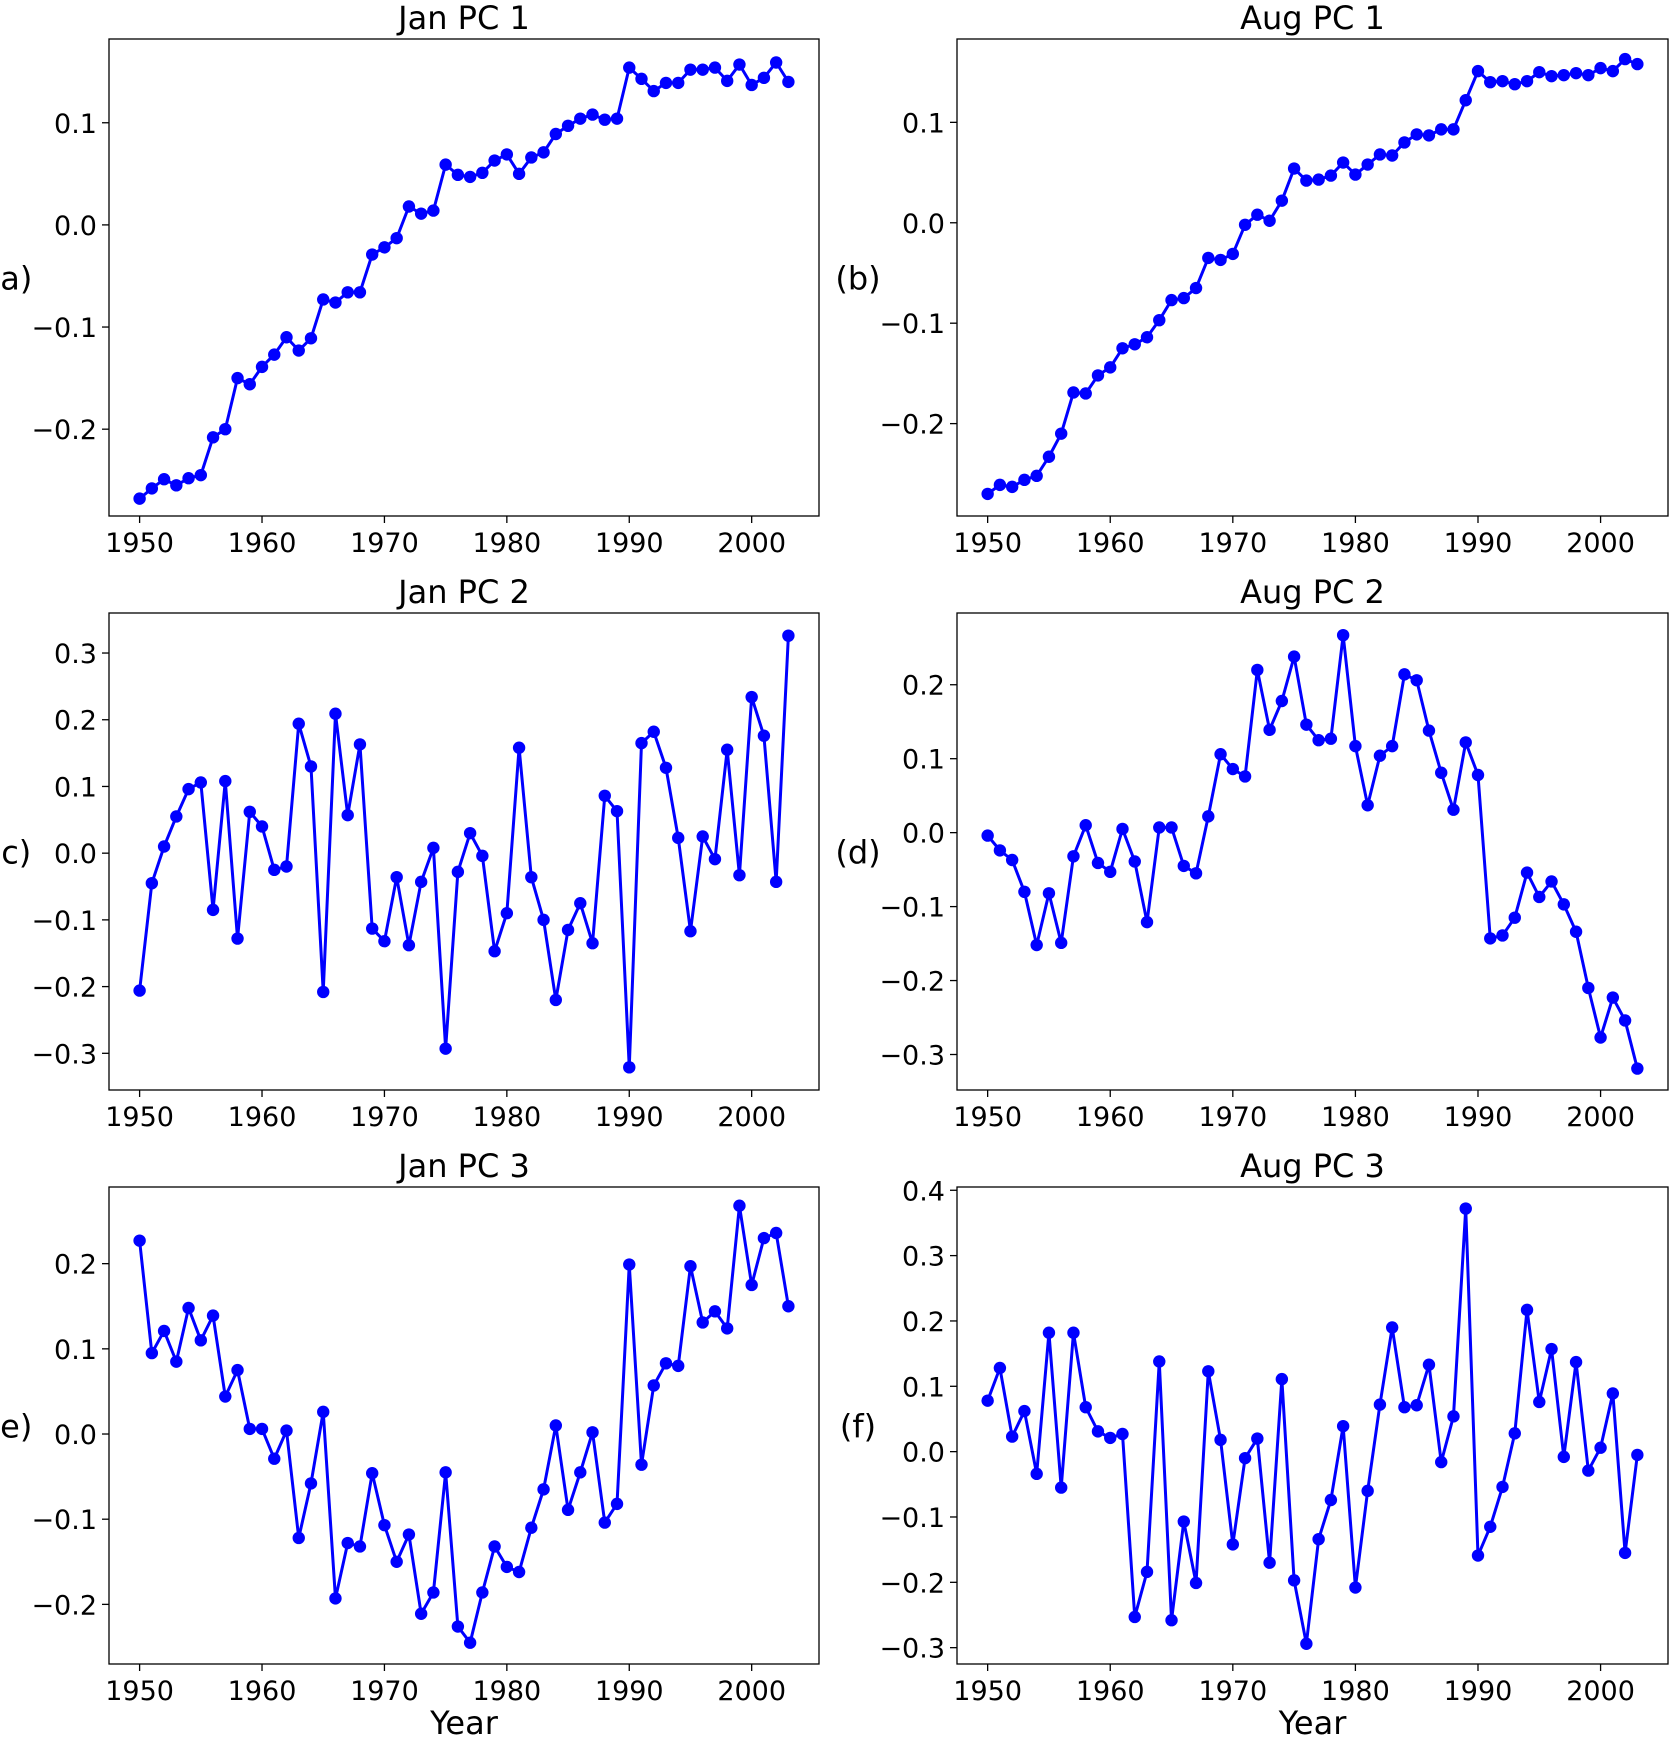 The width and height of the screenshot is (1678, 1748). I want to click on chart-title: Aug PC 2, so click(1312, 592).